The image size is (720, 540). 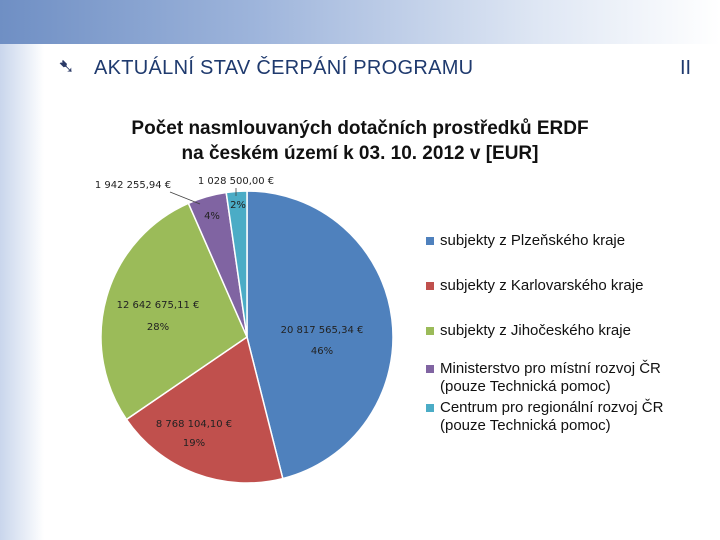 I want to click on legend-label-1-0: subjekty z Karlovarského kraje, so click(x=542, y=285).